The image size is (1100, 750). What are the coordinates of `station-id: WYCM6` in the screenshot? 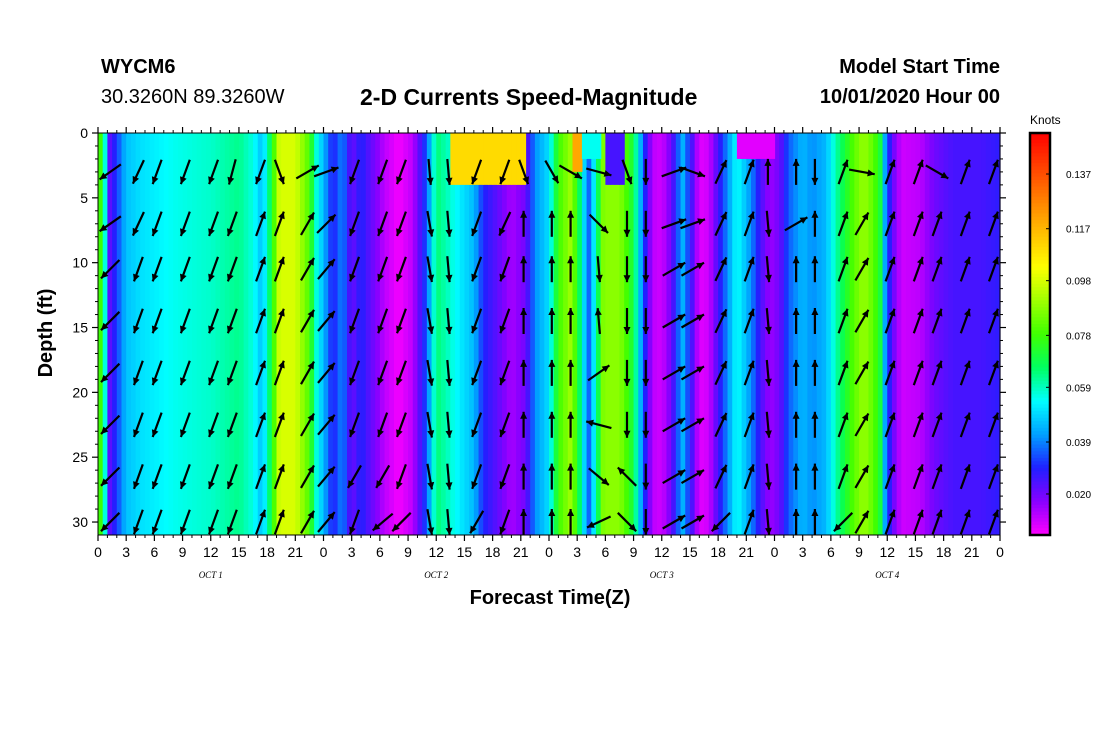 It's located at (138, 67).